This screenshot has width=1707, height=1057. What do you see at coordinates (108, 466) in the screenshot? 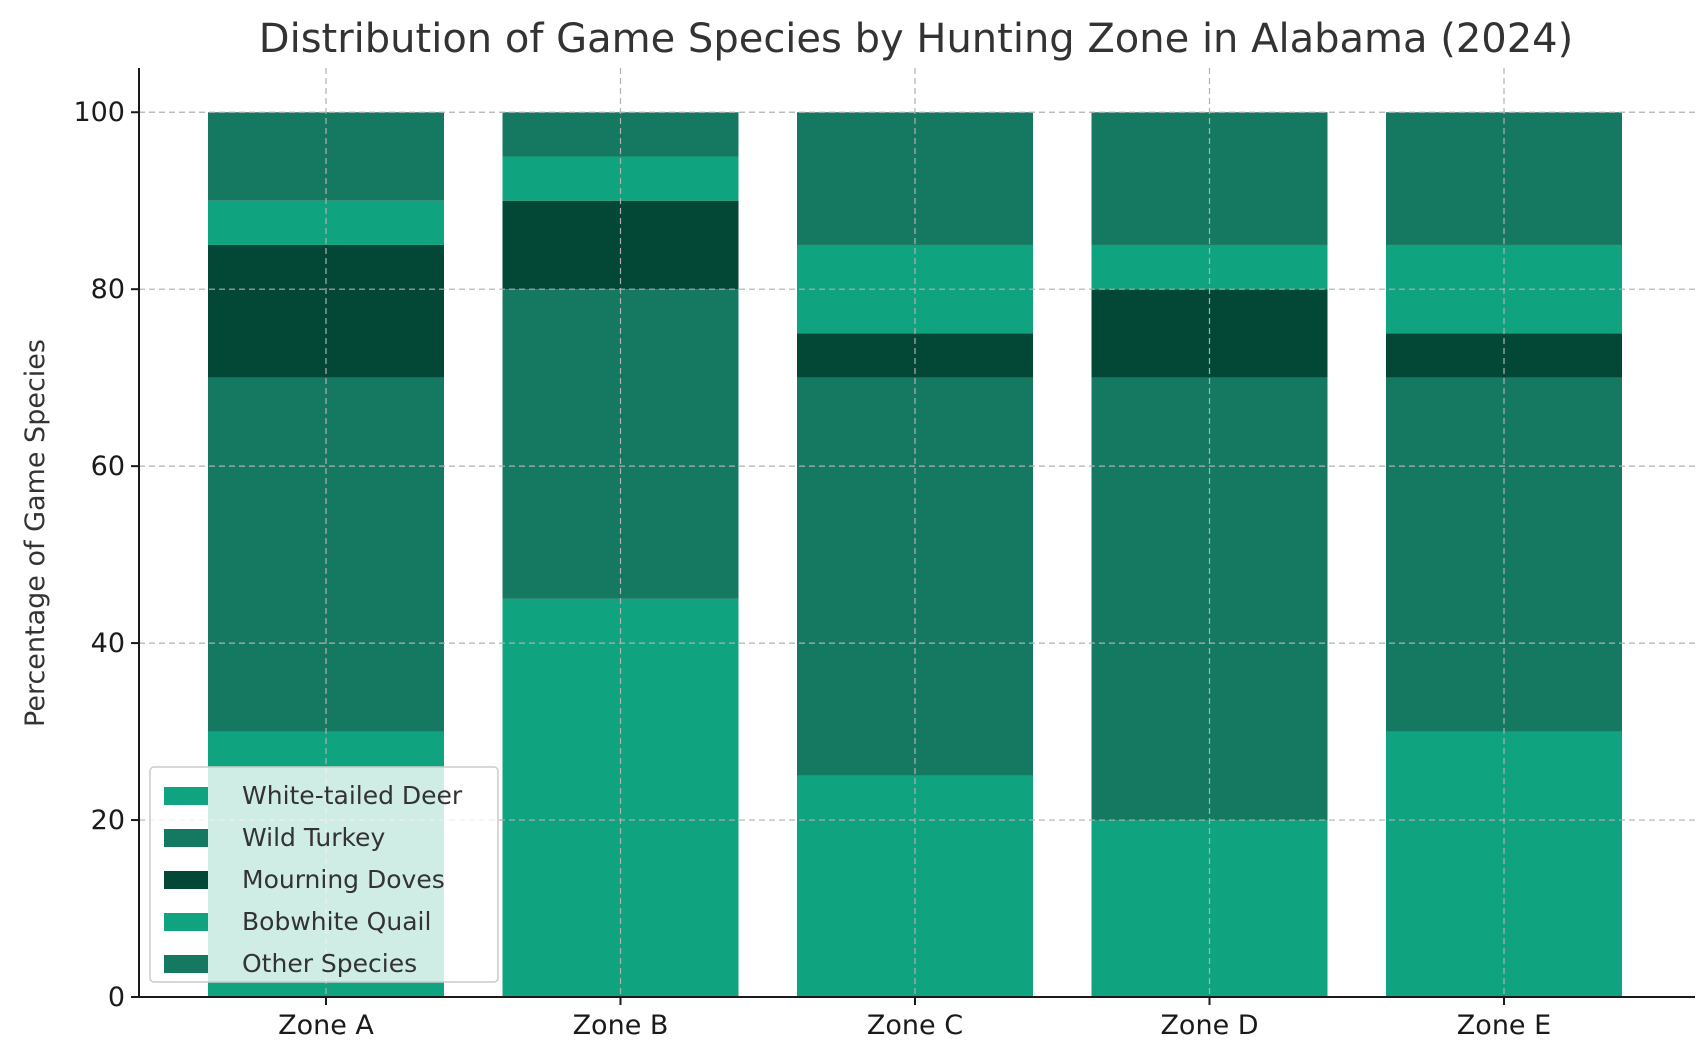
I see `y-tick-label: 60` at bounding box center [108, 466].